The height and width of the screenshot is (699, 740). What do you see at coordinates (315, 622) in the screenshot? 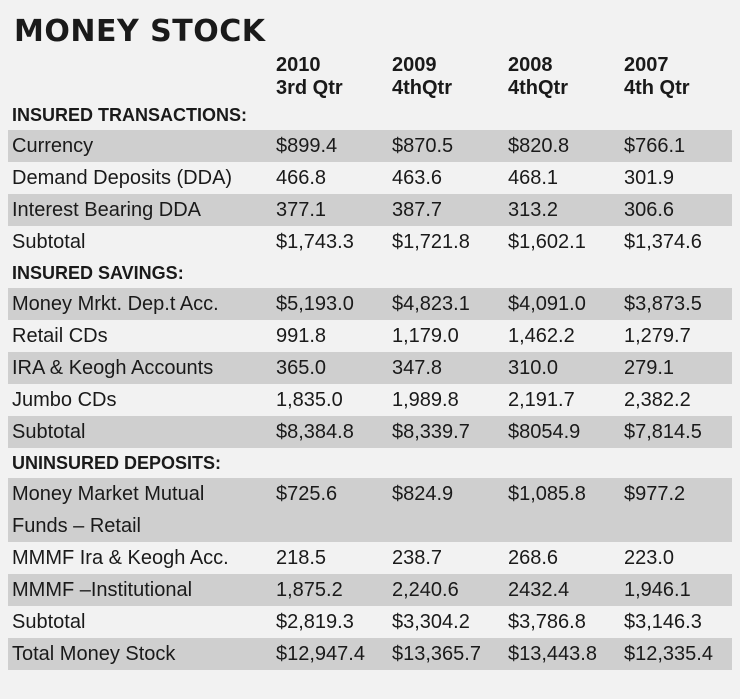
I see `cell-value: $2,819.3` at bounding box center [315, 622].